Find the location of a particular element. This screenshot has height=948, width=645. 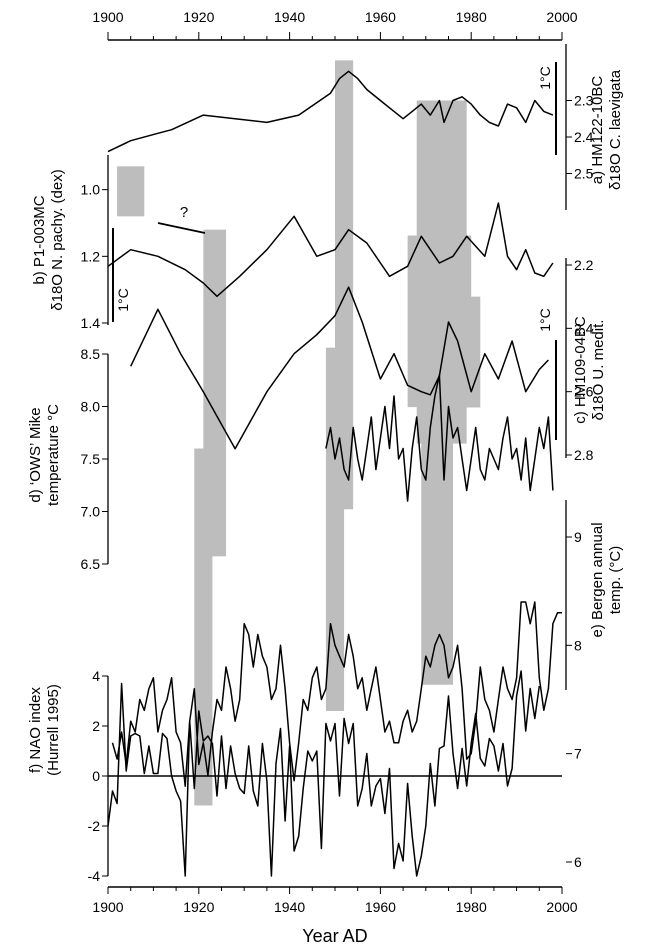

y-tick-label-c: 2.4 is located at coordinates (584, 328).